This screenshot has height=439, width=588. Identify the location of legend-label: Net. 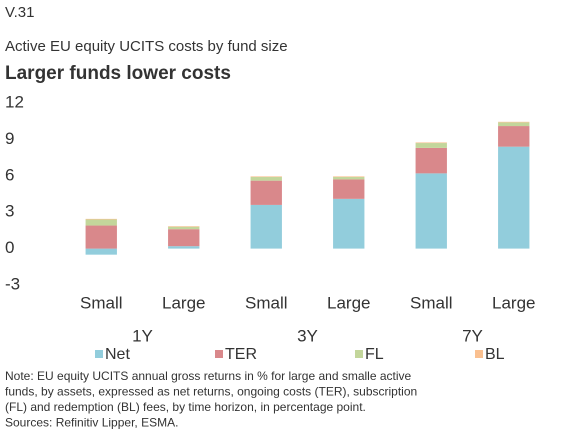
(117, 354).